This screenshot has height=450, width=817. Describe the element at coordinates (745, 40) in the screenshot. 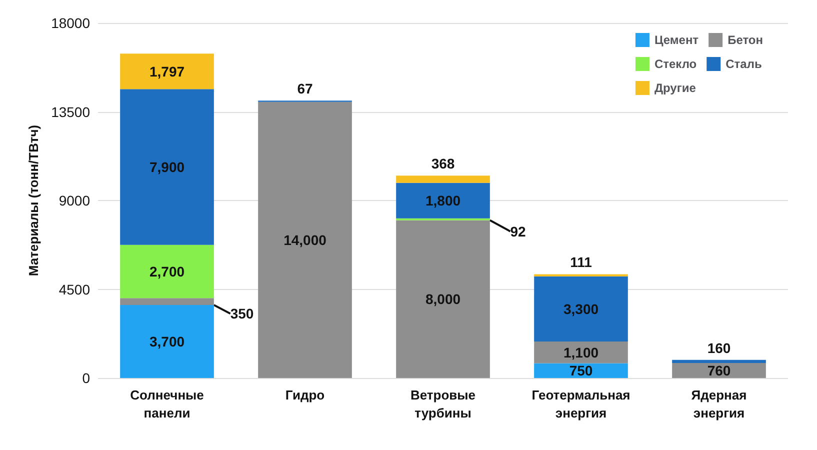

I see `legend-label: Бетон` at that location.